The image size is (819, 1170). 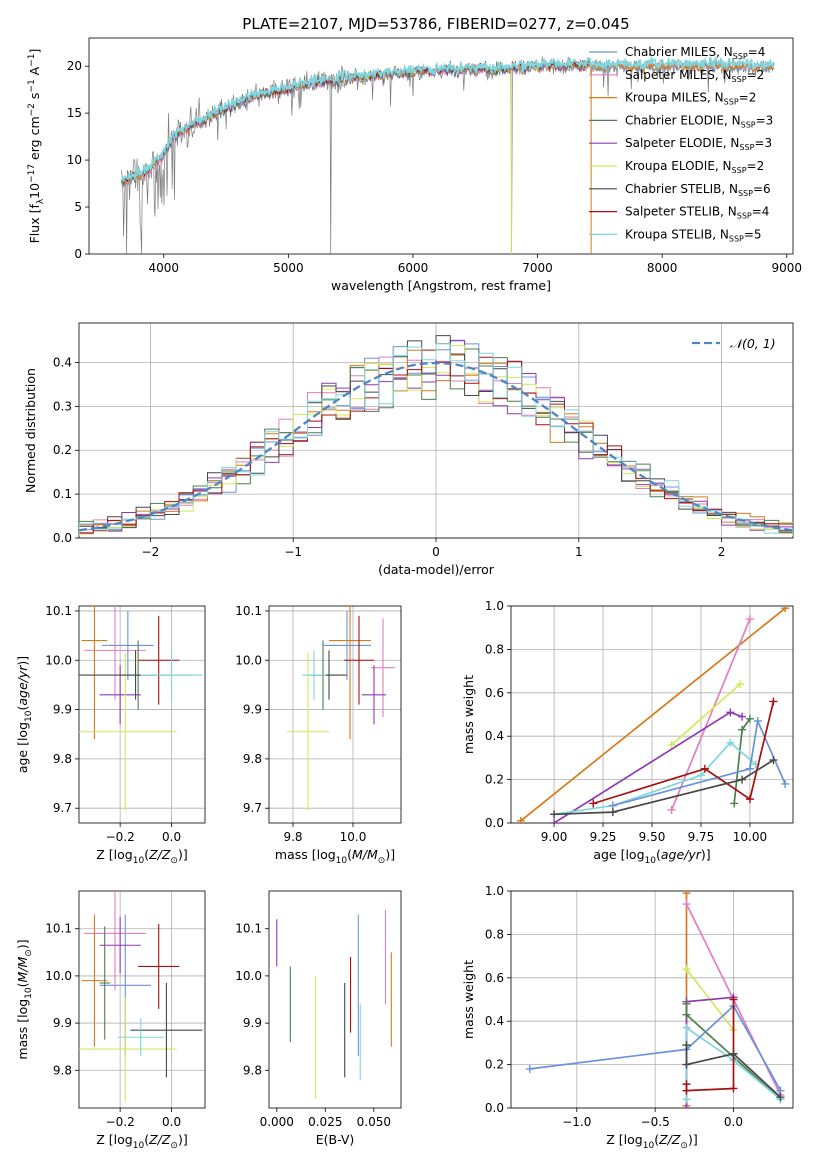 What do you see at coordinates (341, 708) in the screenshot?
I see `panel-3-errorbars` at bounding box center [341, 708].